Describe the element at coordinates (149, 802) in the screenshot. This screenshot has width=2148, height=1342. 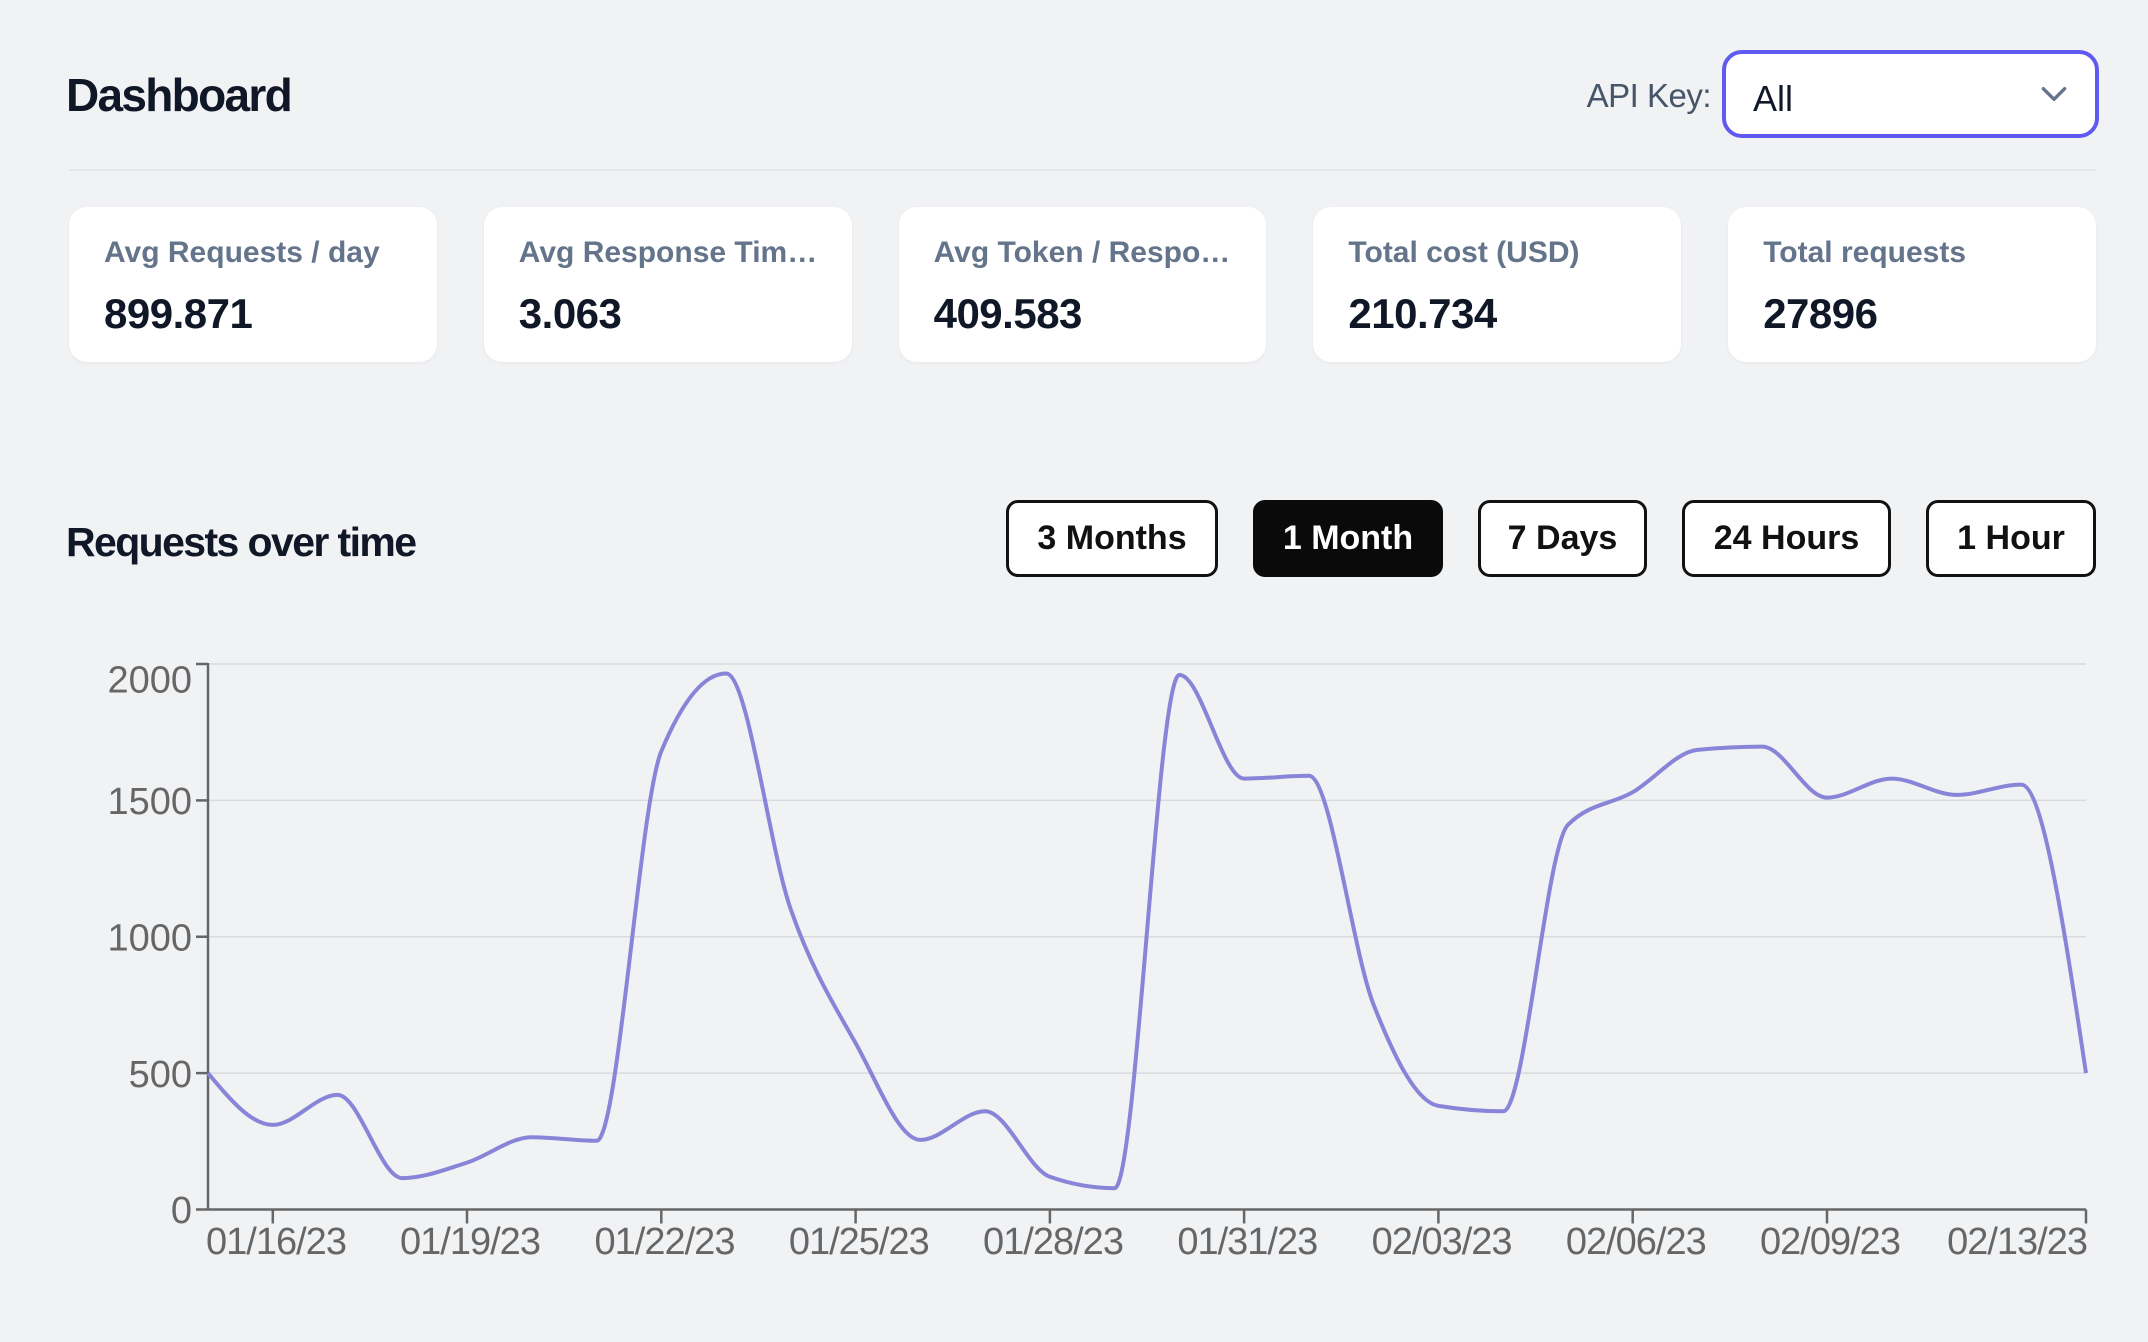
I see `svg-text: 1500` at that location.